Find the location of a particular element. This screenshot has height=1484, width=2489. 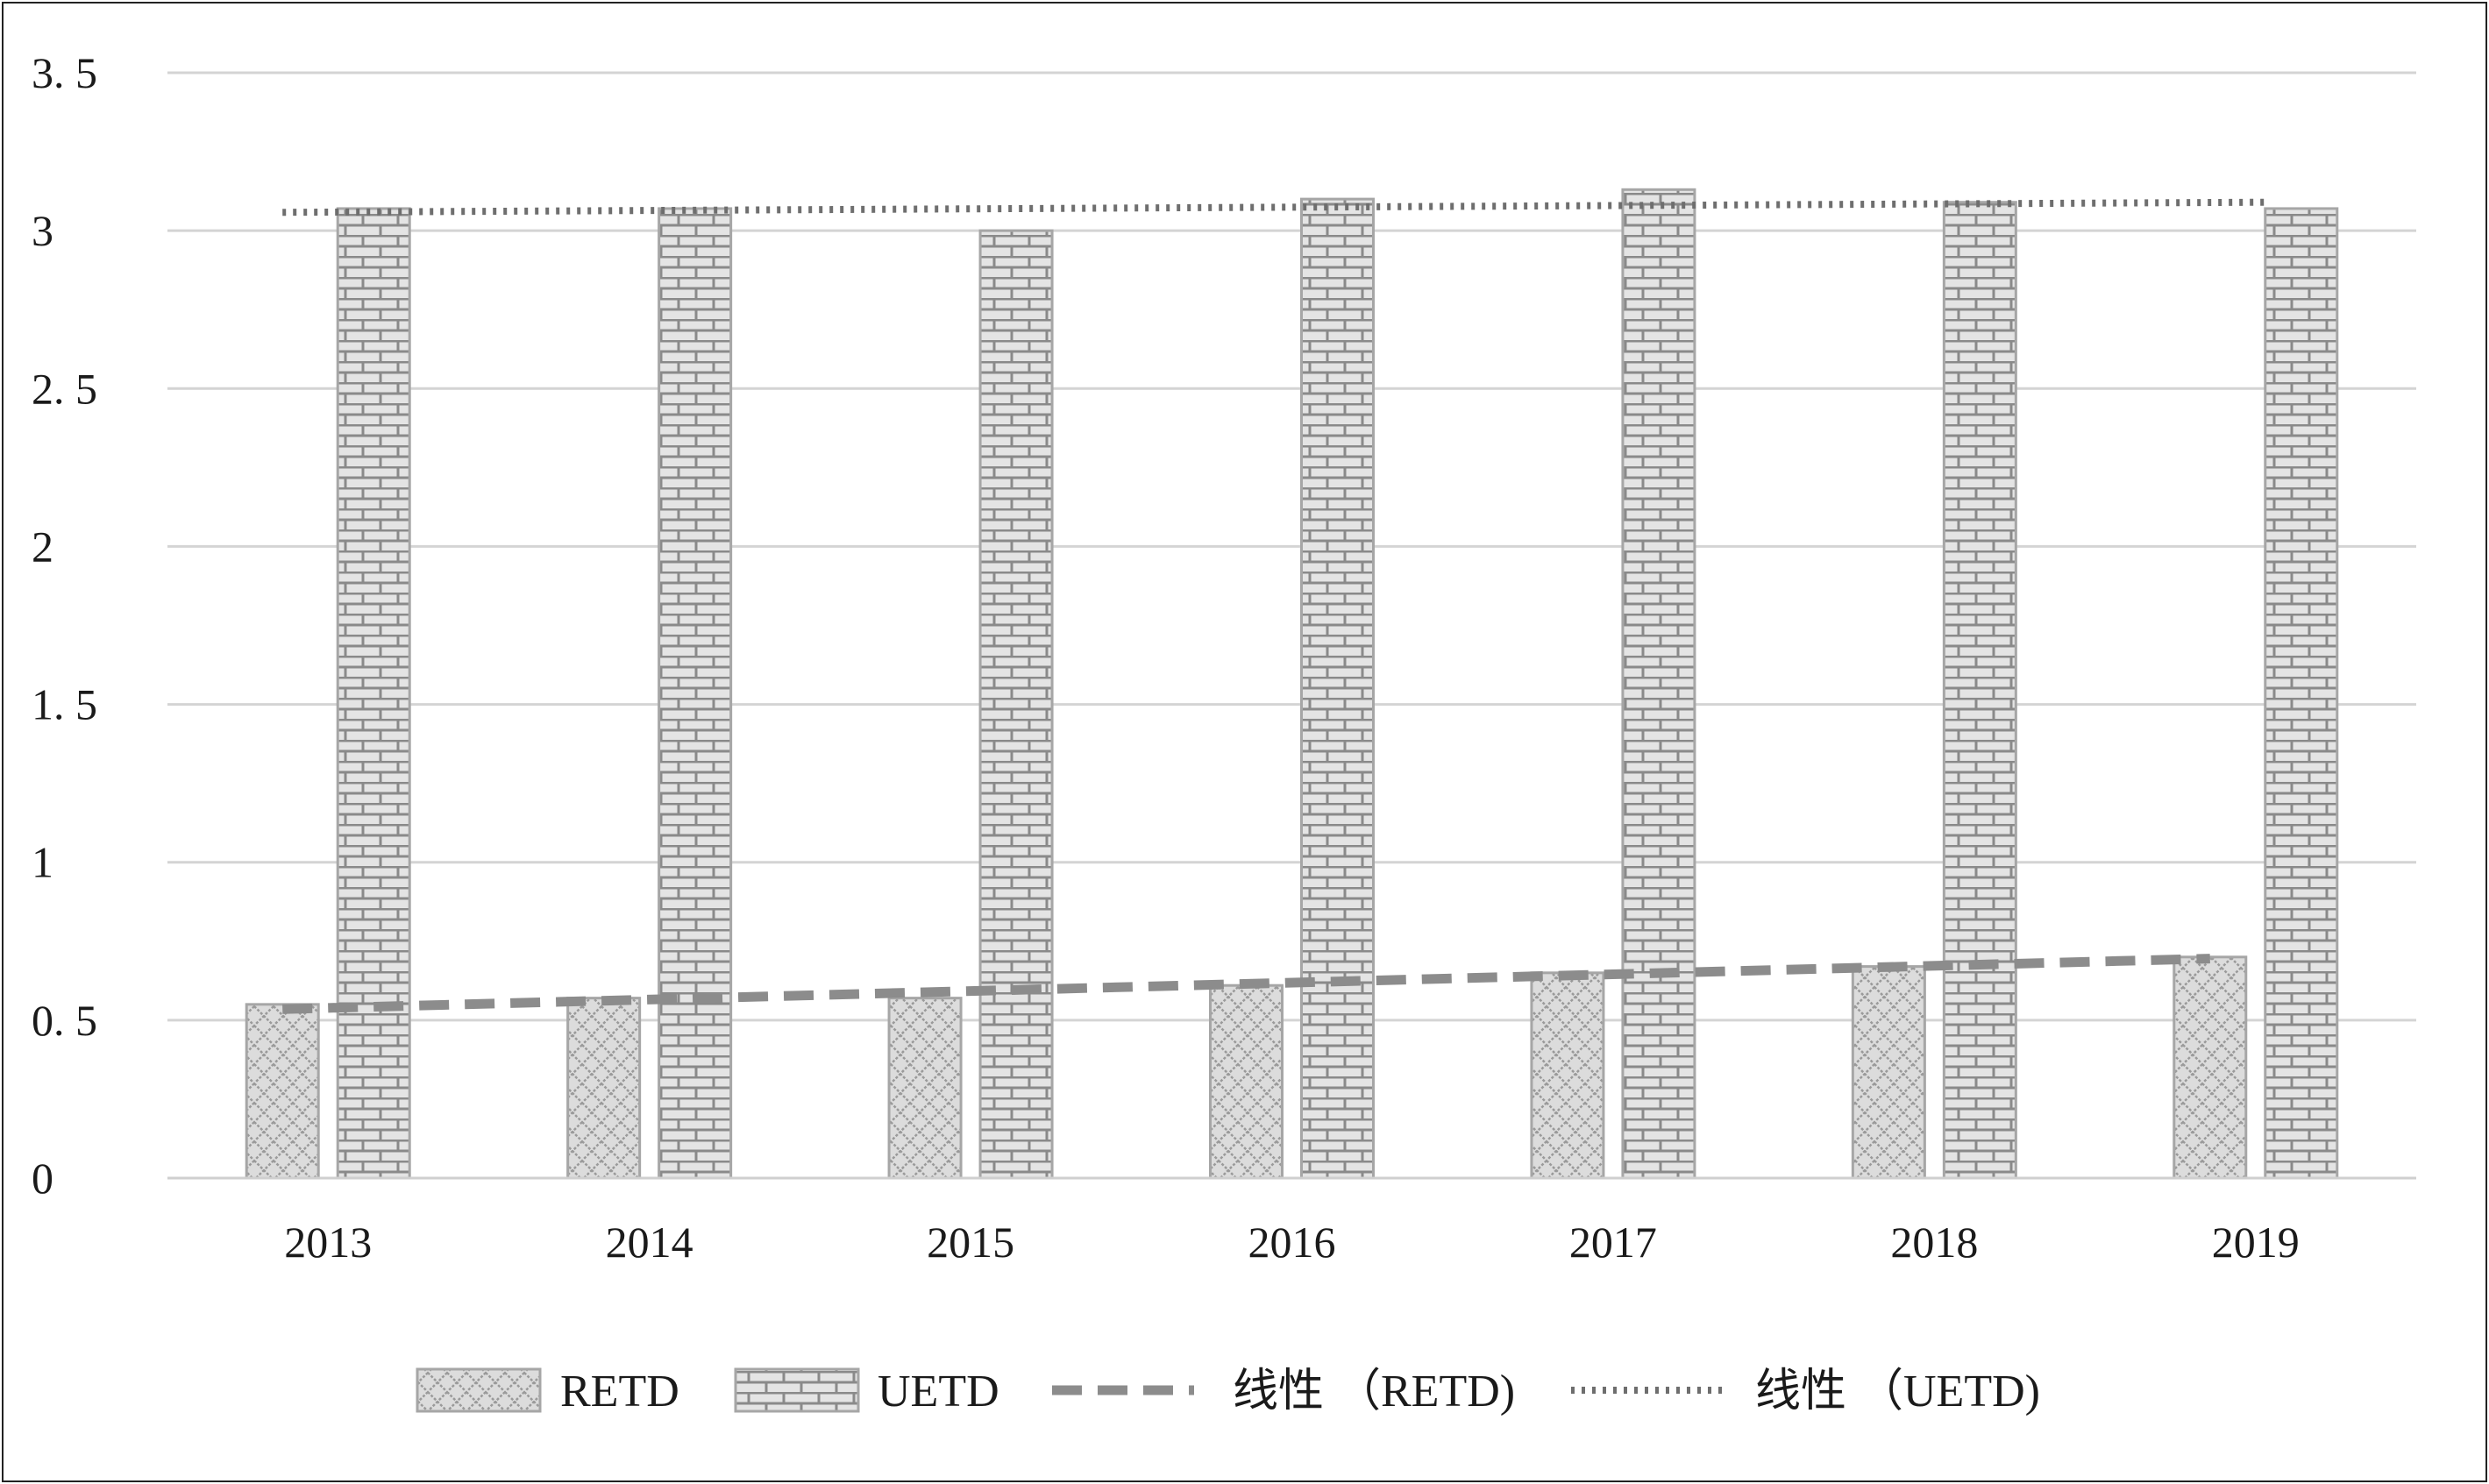

y-tick-label: 3. 5 is located at coordinates (64, 72).